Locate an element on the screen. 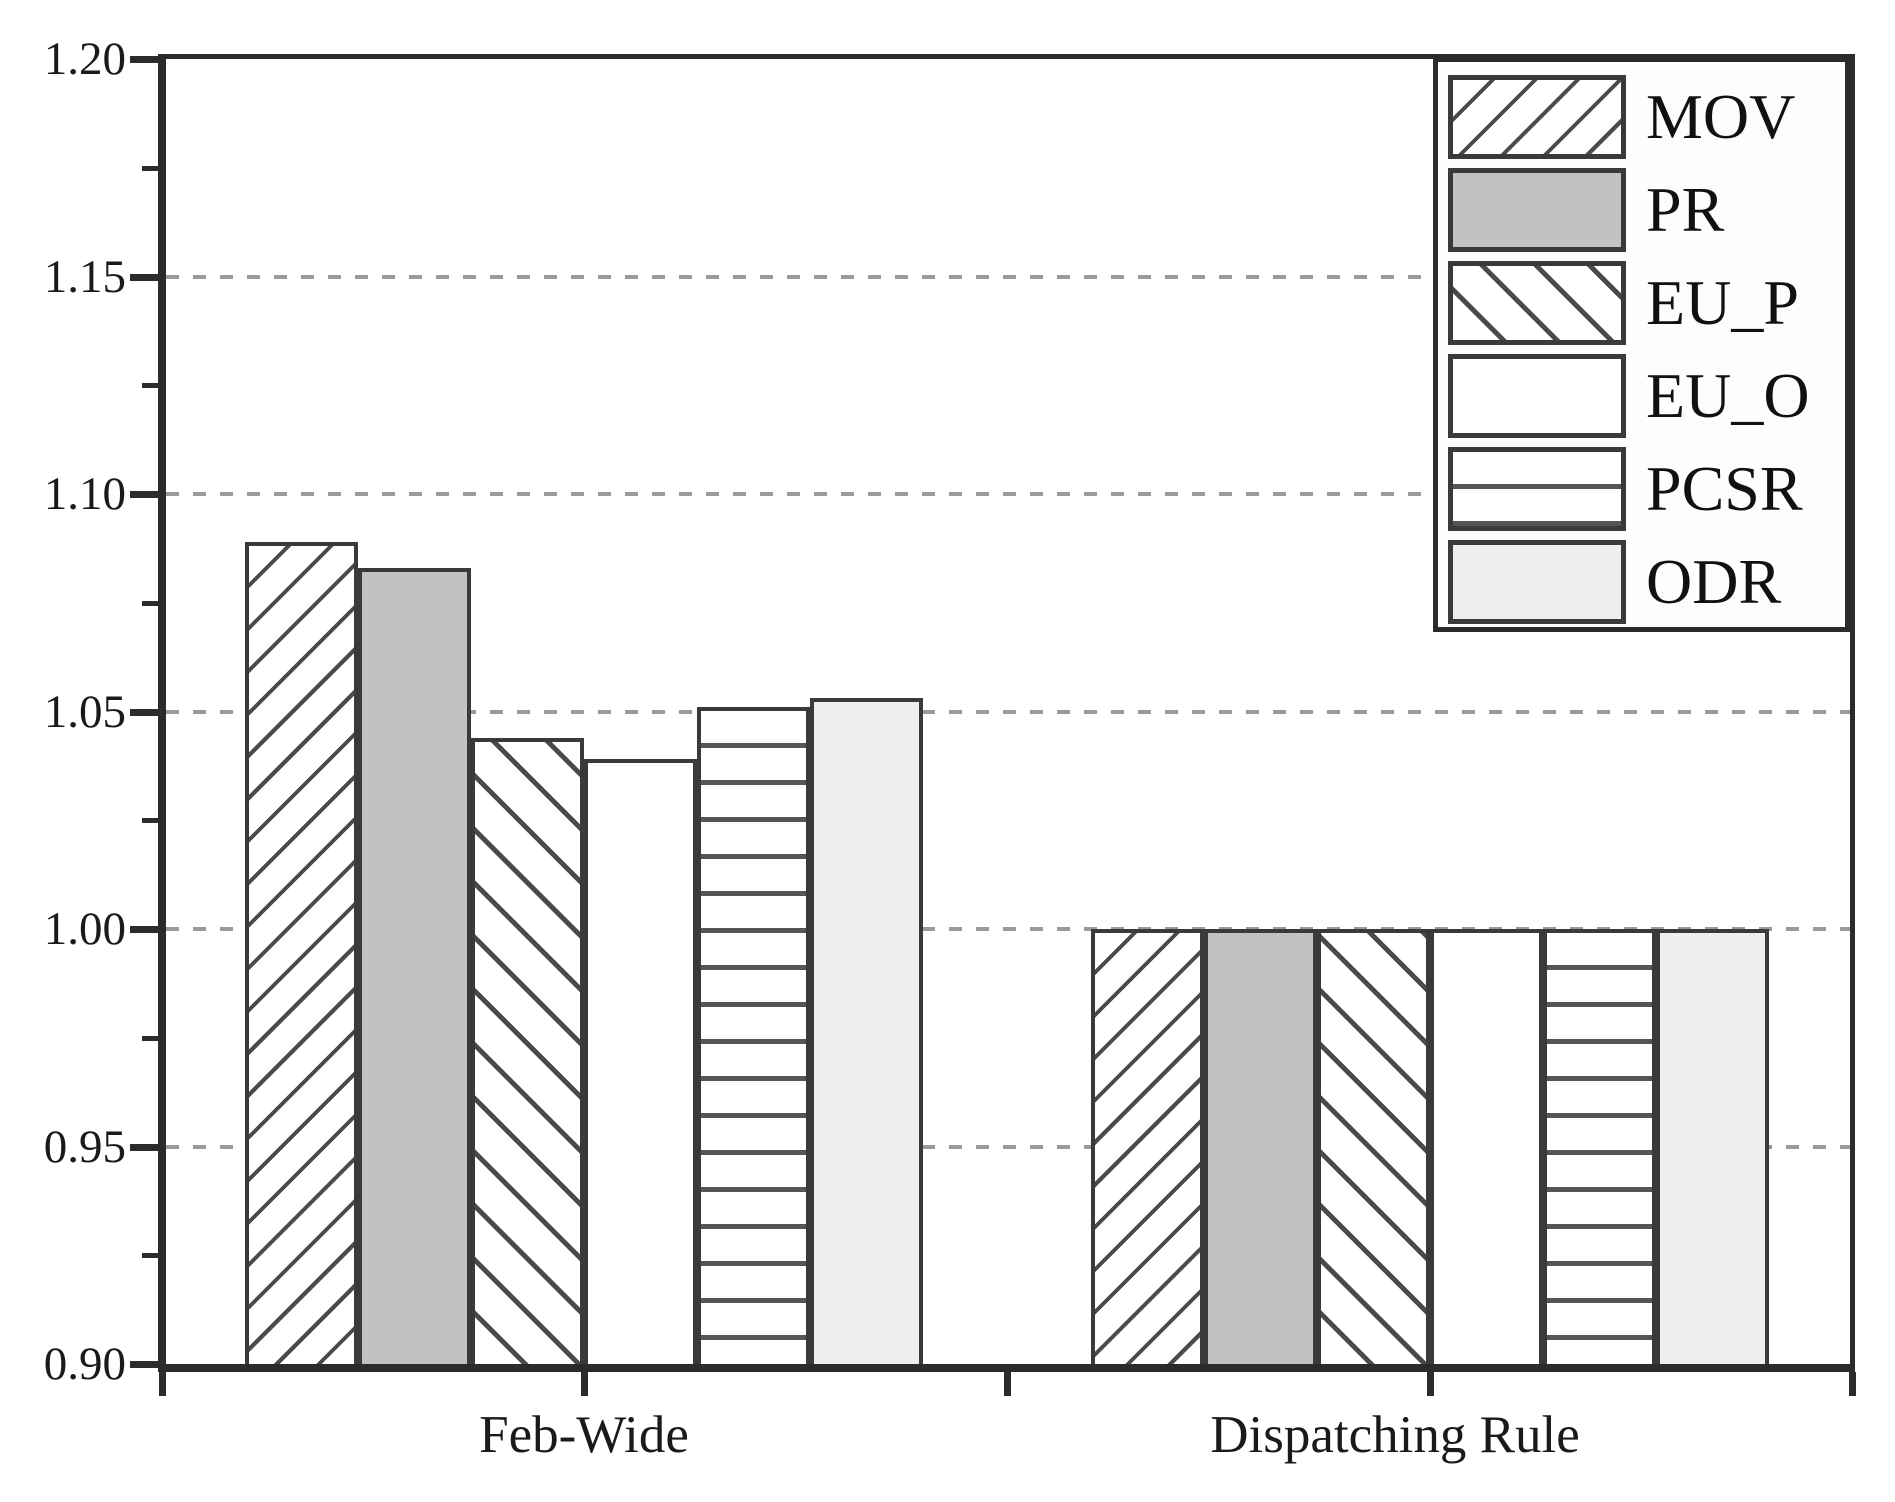  bar-ODR-Dispatching-Rule is located at coordinates (1712, 1146).